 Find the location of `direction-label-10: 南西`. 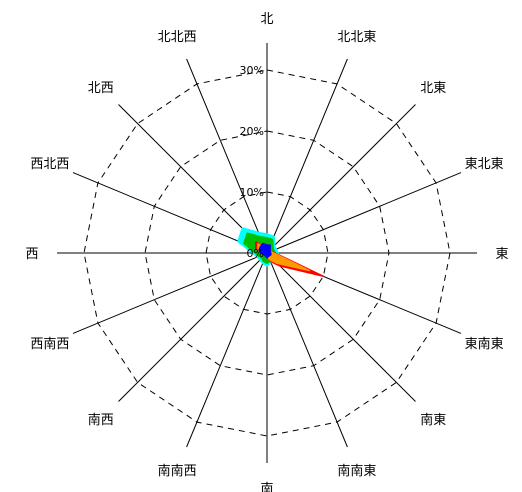

direction-label-10: 南西 is located at coordinates (101, 420).